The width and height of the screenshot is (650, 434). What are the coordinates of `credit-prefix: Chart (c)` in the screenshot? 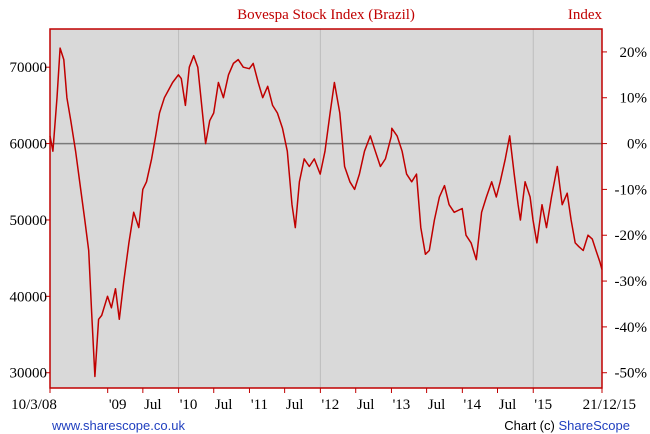 It's located at (531, 425).